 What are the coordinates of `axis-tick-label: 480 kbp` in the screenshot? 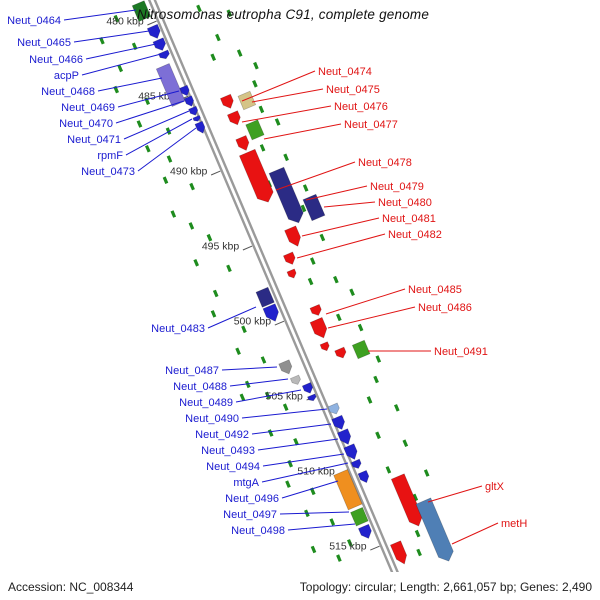 It's located at (125, 22).